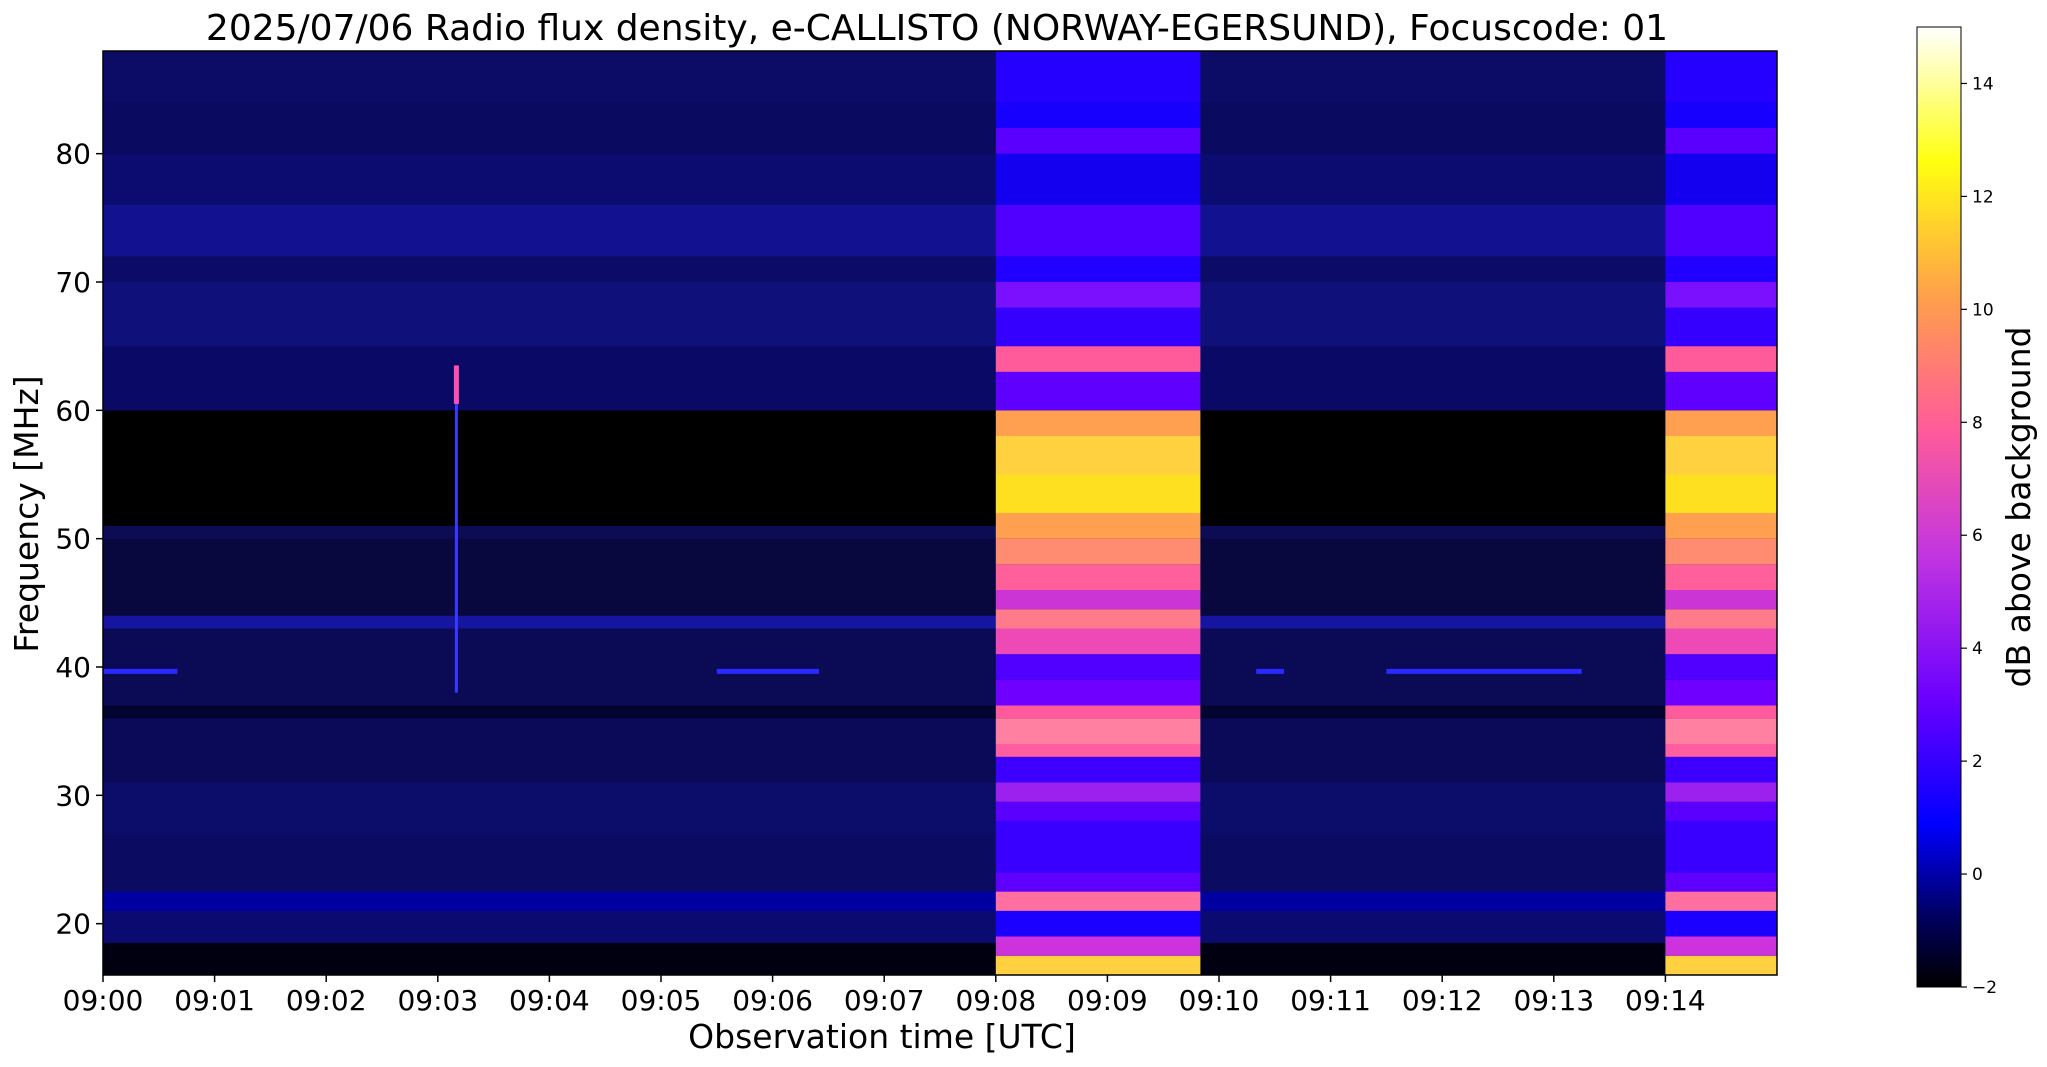 The image size is (2047, 1067). What do you see at coordinates (884, 1000) in the screenshot?
I see `x-tick-label: 09:07` at bounding box center [884, 1000].